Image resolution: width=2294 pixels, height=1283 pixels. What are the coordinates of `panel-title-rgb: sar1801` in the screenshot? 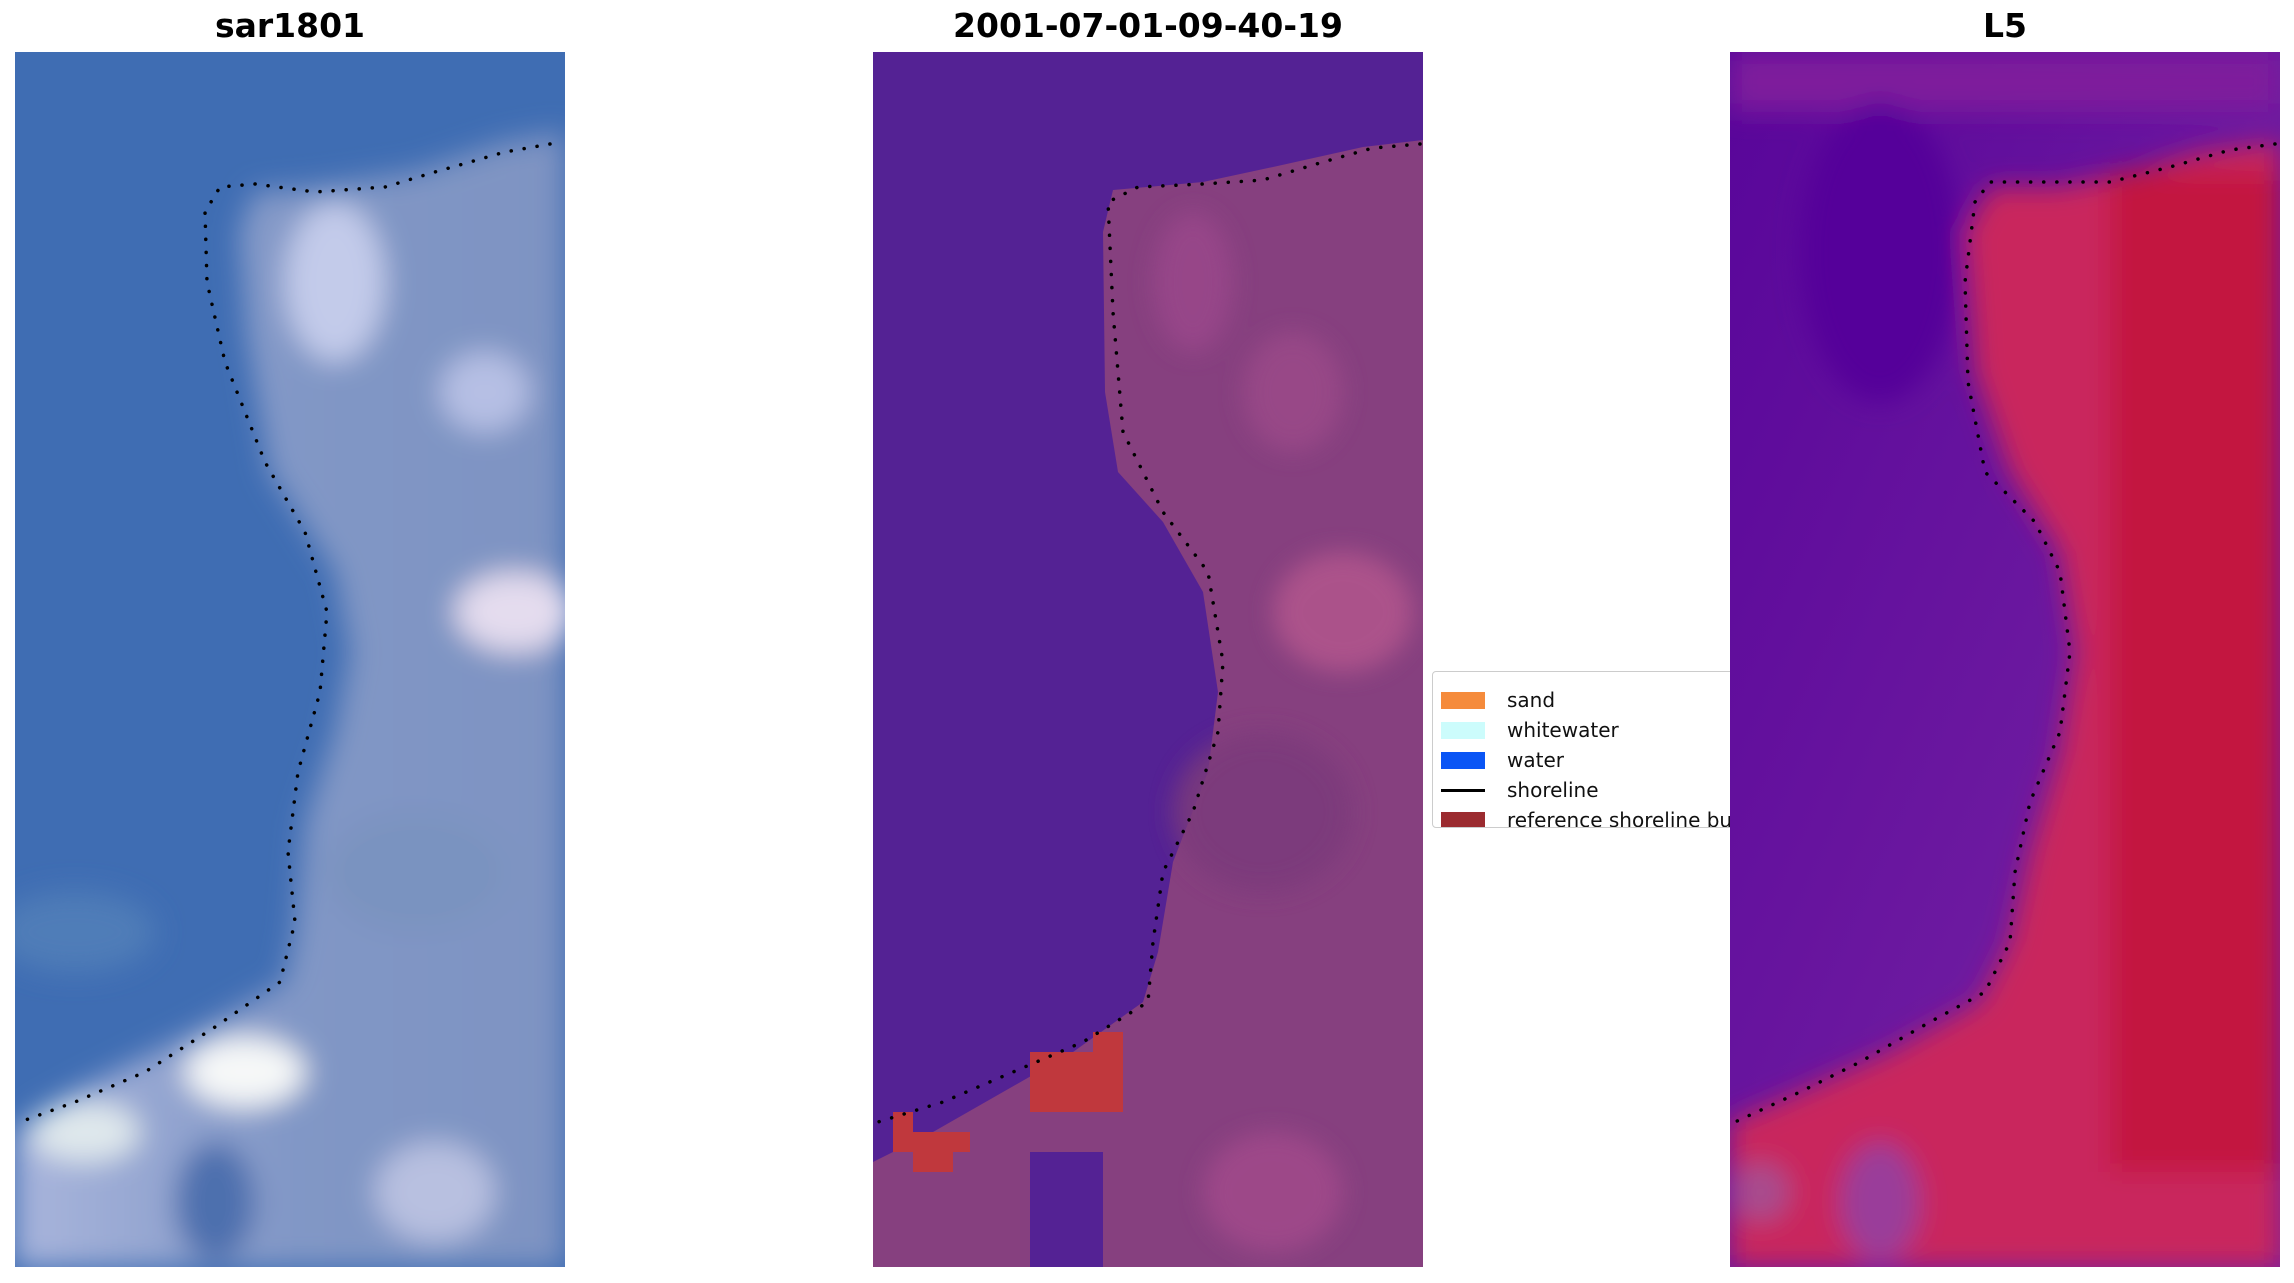 It's located at (290, 25).